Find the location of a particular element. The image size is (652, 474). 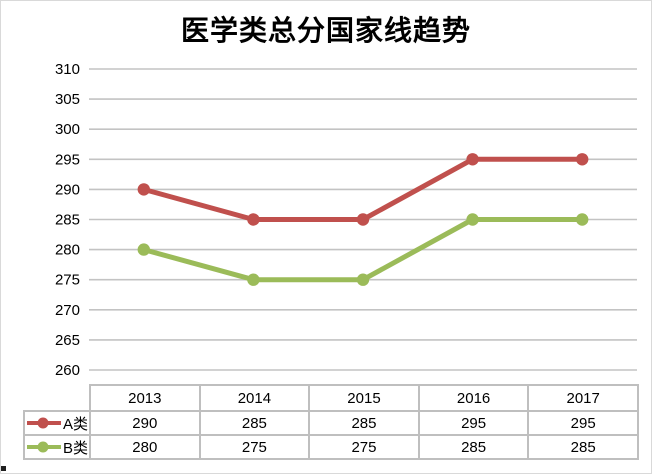

y-tick-label: 275 is located at coordinates (67, 280).